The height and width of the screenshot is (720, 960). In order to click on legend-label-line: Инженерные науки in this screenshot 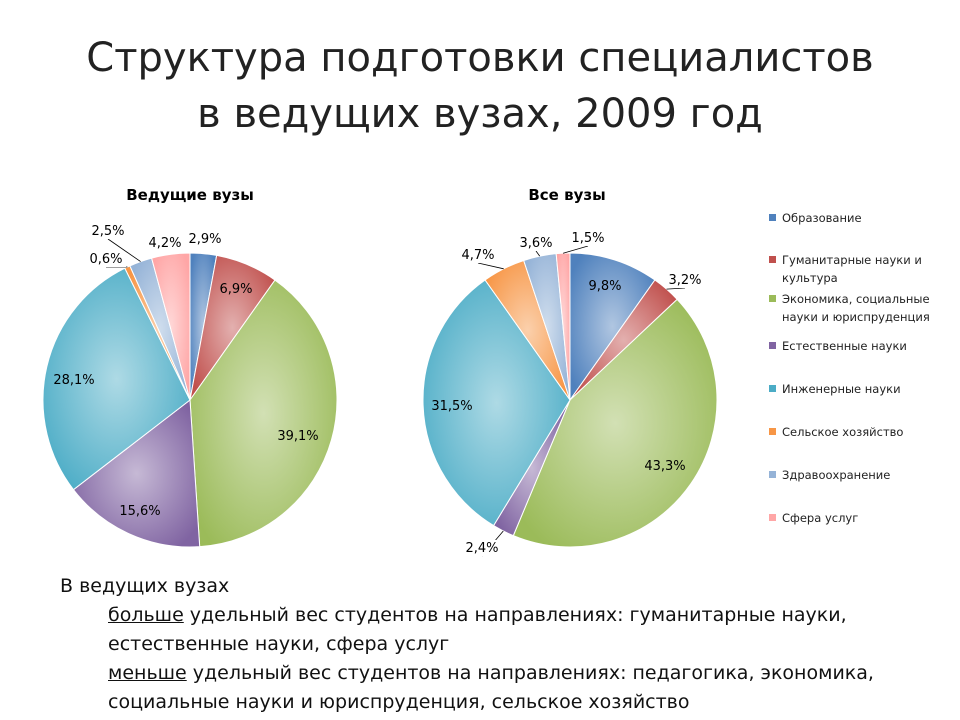, I will do `click(841, 389)`.